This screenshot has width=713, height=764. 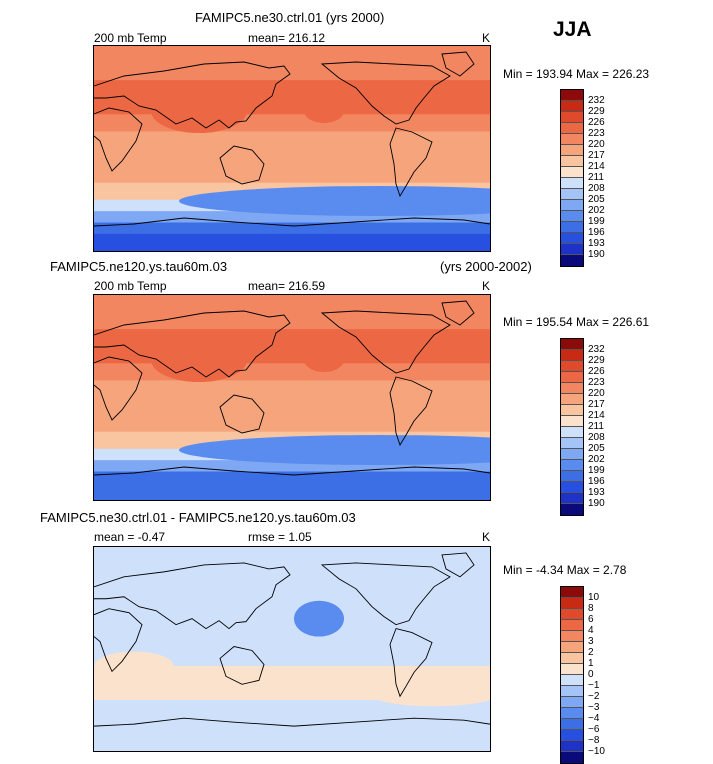 I want to click on panel2-colorbar, so click(x=572, y=427).